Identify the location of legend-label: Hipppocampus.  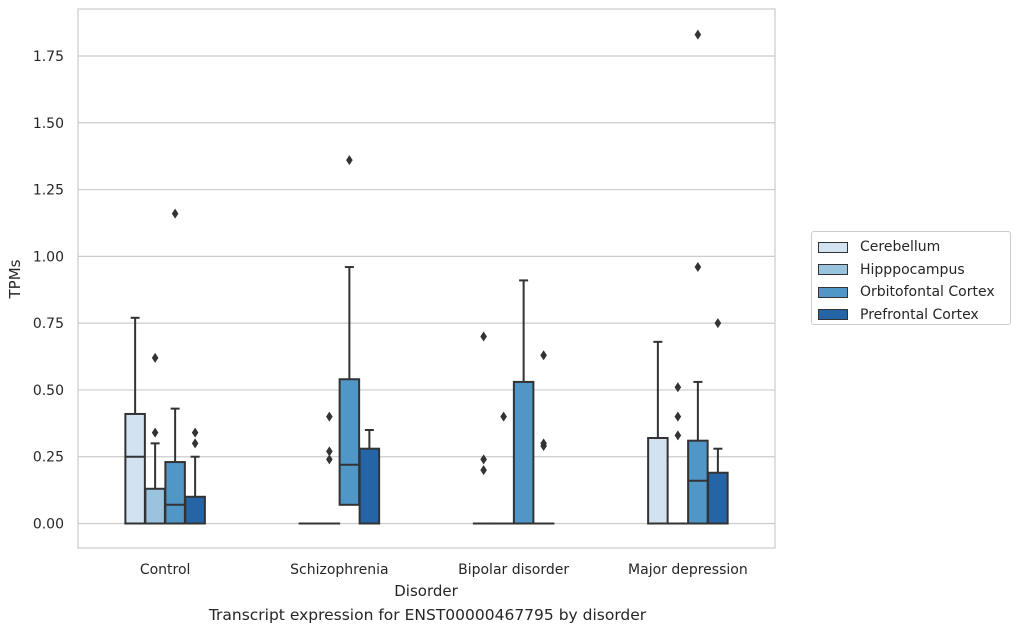
(912, 269).